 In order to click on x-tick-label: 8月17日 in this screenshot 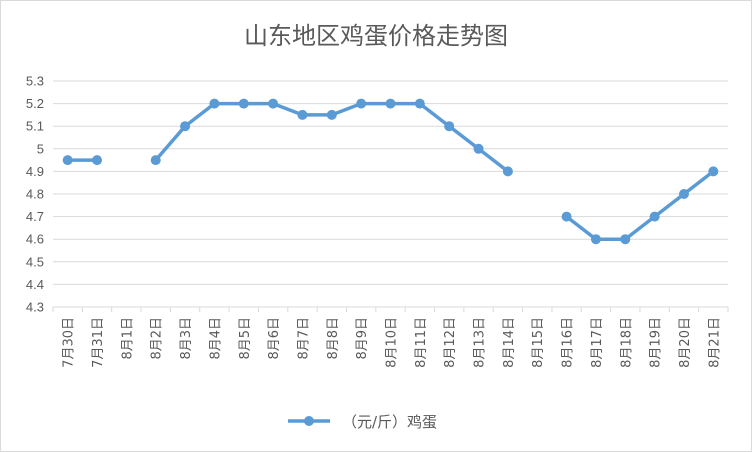, I will do `click(597, 342)`.